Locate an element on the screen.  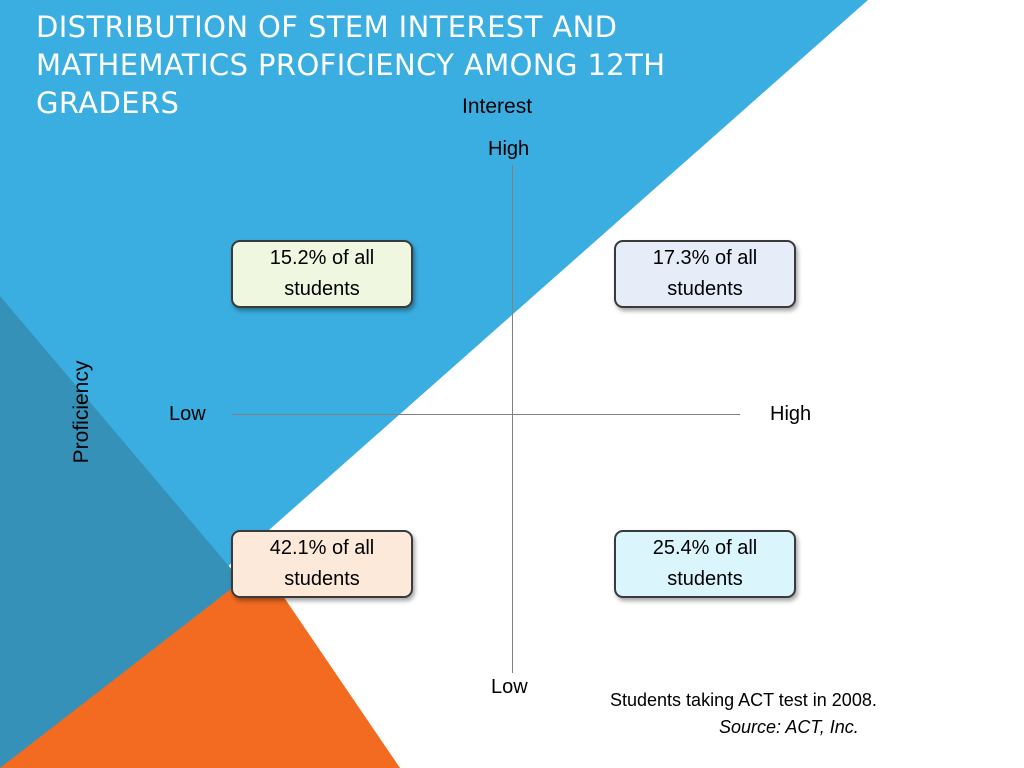
quadrant-top-left-text: 15.2% of all students is located at coordinates (322, 273).